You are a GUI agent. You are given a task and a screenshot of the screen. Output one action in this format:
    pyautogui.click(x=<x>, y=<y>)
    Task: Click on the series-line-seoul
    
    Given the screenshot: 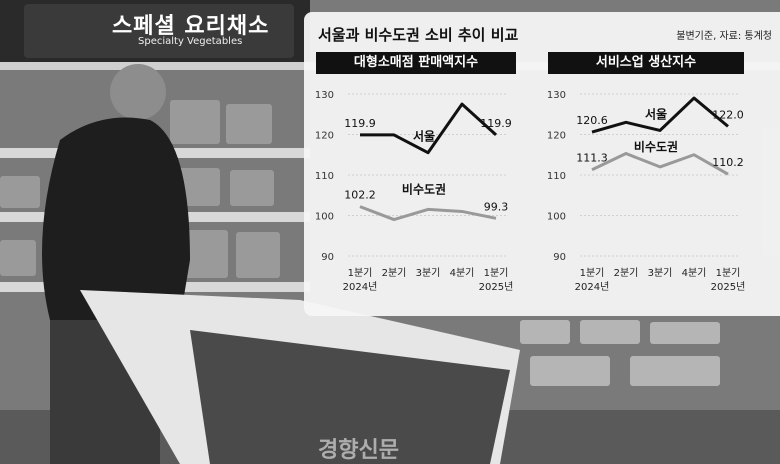 What is the action you would take?
    pyautogui.click(x=429, y=128)
    